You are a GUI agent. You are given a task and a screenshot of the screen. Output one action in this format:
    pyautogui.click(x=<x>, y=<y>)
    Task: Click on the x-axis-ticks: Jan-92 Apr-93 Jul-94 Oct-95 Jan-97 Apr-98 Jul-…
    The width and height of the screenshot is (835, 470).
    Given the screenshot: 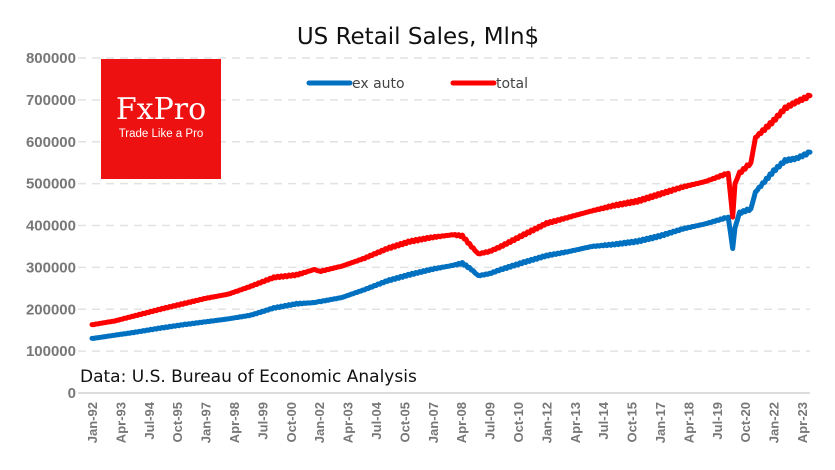 What is the action you would take?
    pyautogui.click(x=447, y=422)
    